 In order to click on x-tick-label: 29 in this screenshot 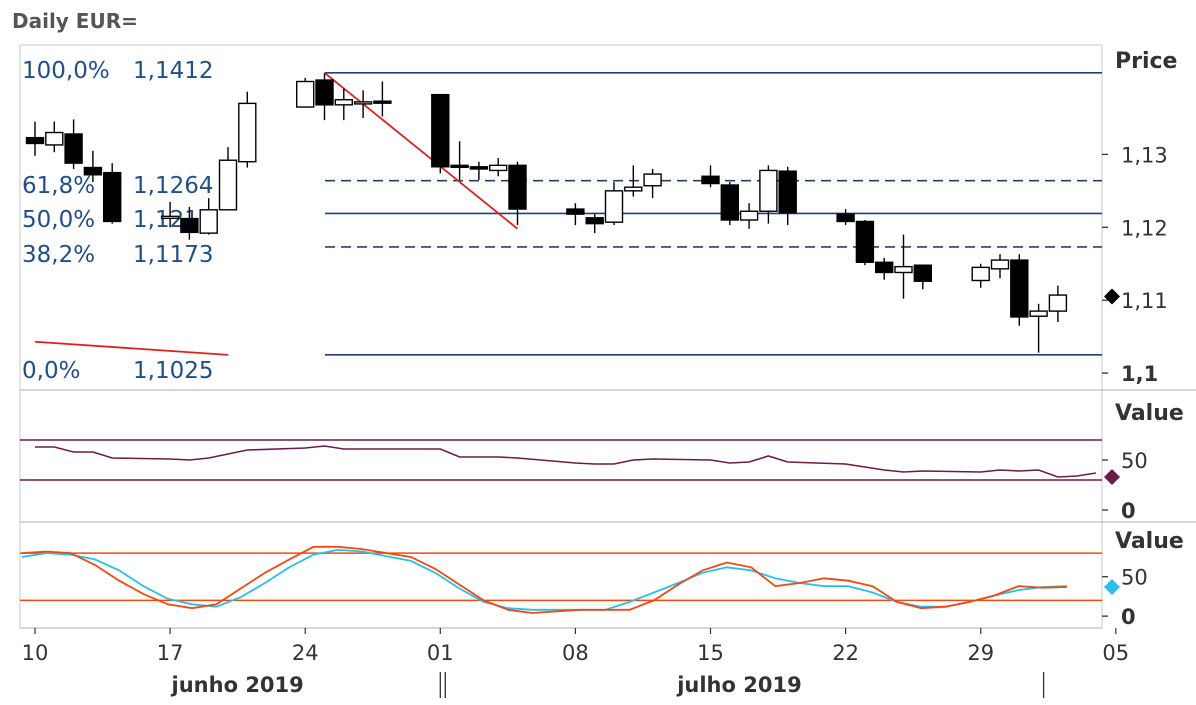, I will do `click(980, 653)`.